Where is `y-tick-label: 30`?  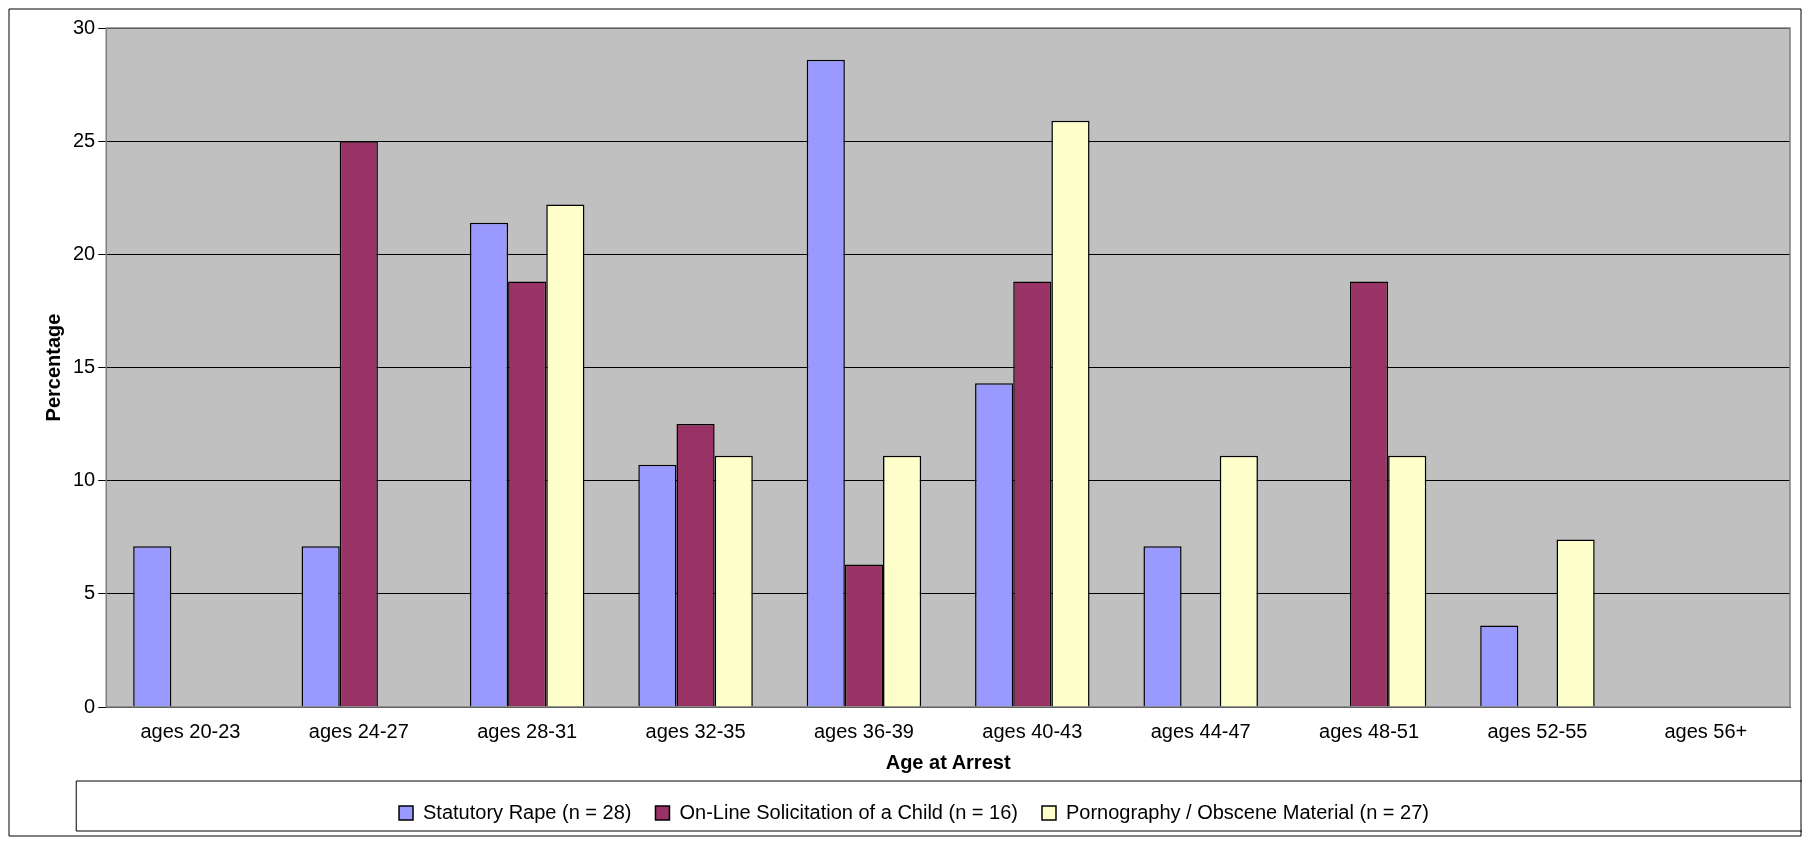 y-tick-label: 30 is located at coordinates (84, 26).